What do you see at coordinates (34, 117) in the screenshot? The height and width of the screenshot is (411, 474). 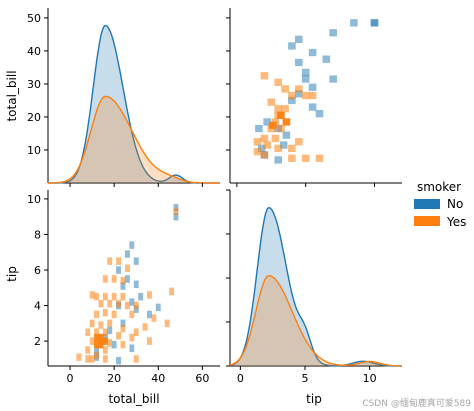 I see `y-total-bill-ticklabel-20: 20` at bounding box center [34, 117].